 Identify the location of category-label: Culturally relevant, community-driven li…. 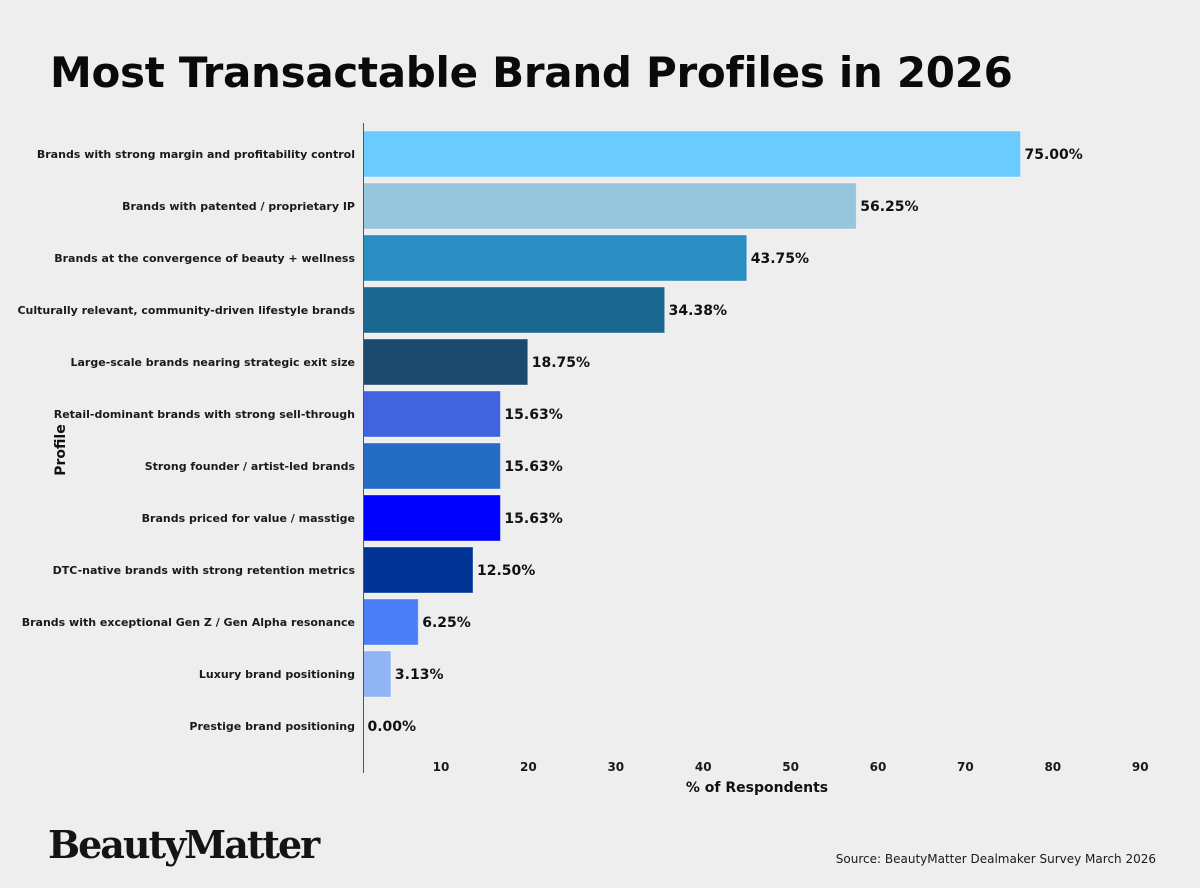
(186, 310).